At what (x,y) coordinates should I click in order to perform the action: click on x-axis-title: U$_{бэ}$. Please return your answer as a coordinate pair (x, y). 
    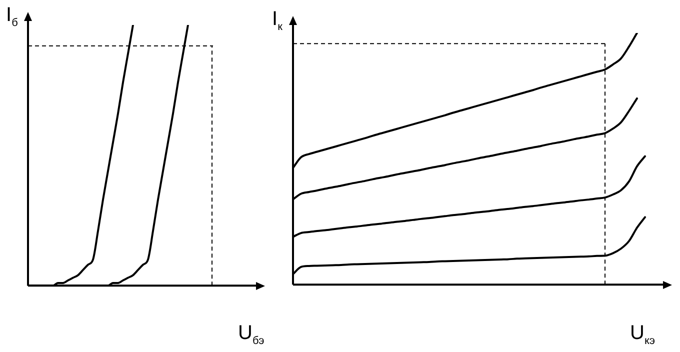
    Looking at the image, I should click on (251, 334).